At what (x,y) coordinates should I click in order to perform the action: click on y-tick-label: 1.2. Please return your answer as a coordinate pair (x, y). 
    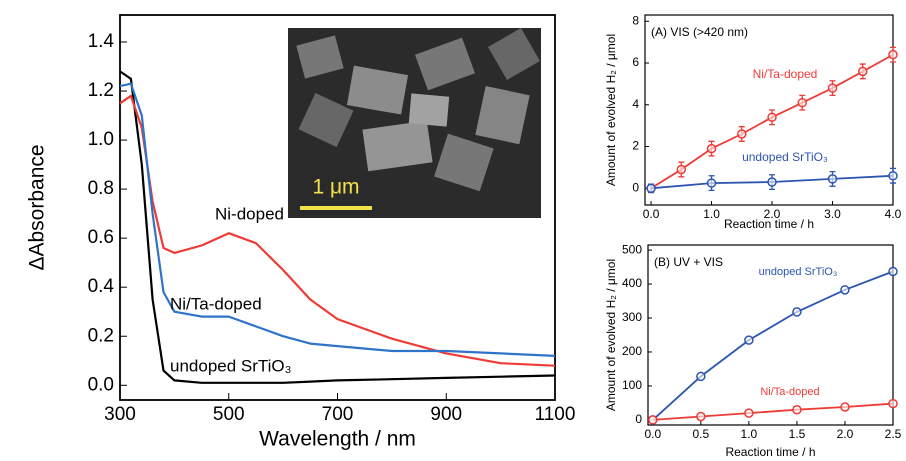
    Looking at the image, I should click on (101, 90).